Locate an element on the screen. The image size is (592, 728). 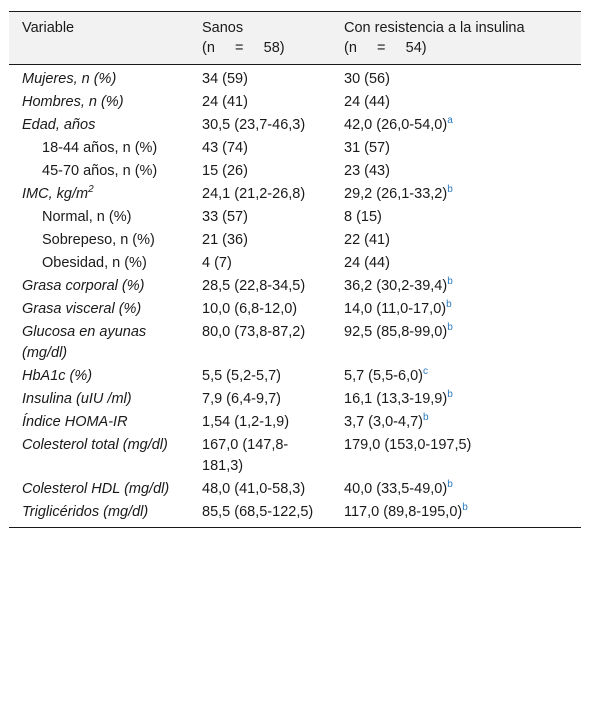
cell-sanos: 80,0 (73,8-87,2) is located at coordinates (254, 332).